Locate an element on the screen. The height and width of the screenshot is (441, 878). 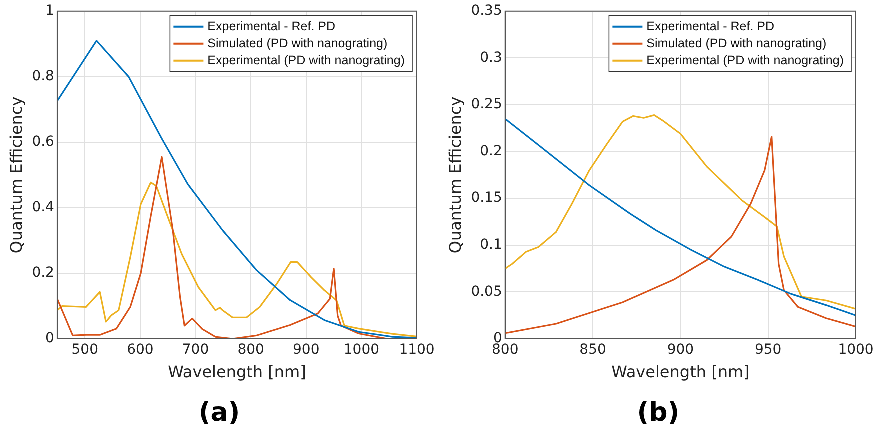
y-tick-label: 0.25 is located at coordinates (486, 104).